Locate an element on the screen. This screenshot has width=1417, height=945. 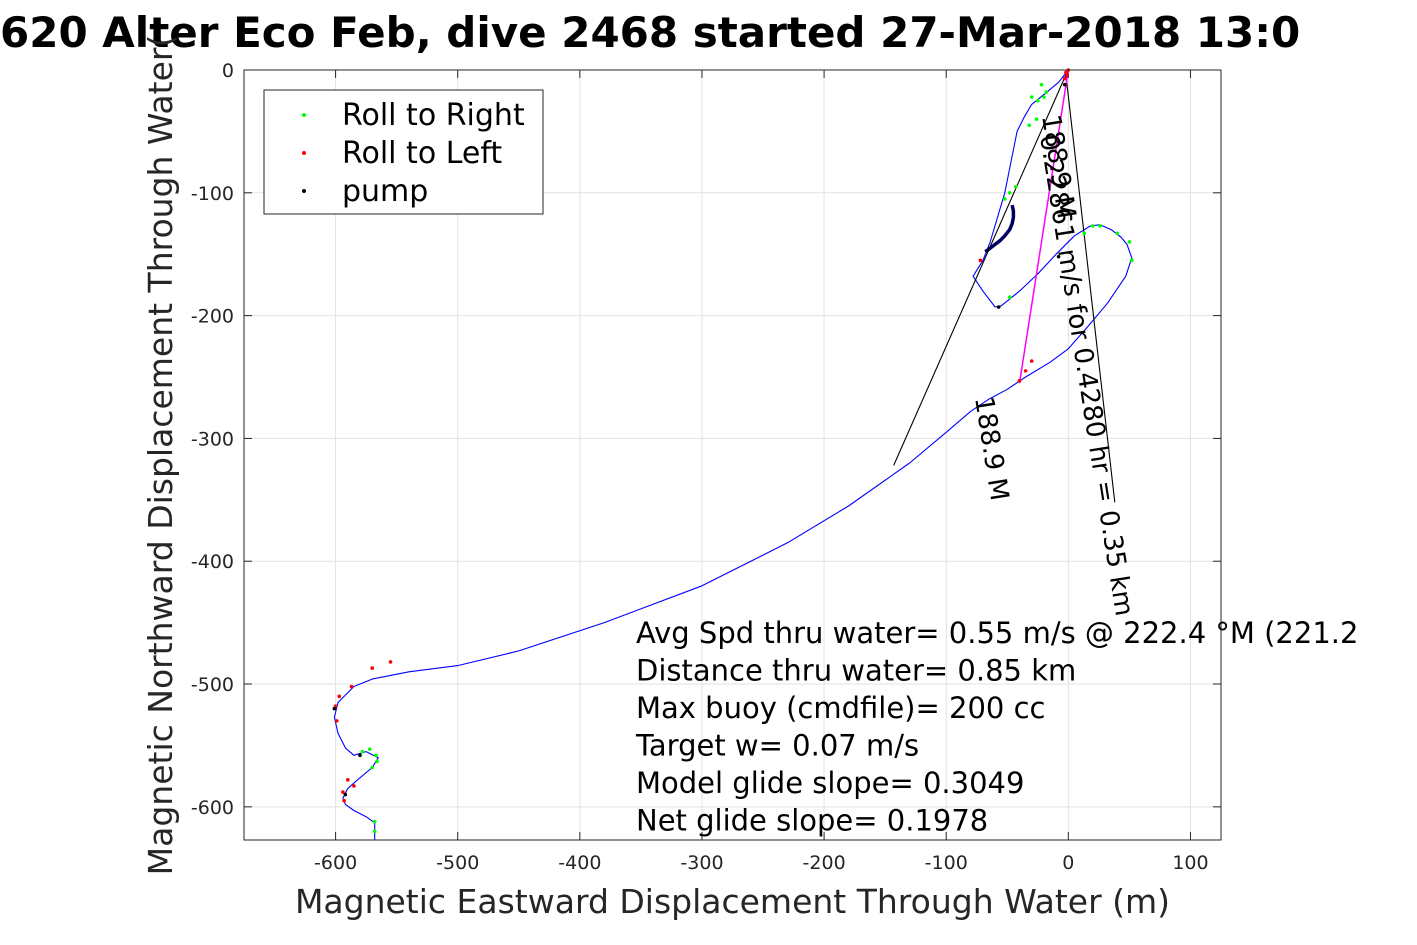
legend-label: Roll to Left is located at coordinates (422, 153).